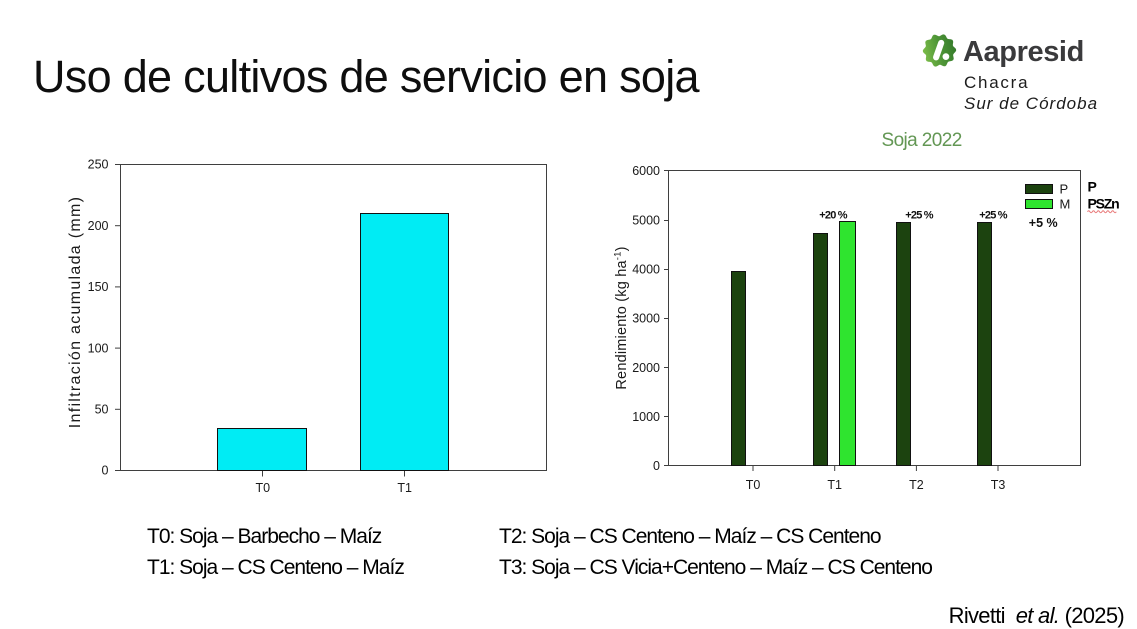 The width and height of the screenshot is (1137, 629). I want to click on svg-text: 5000, so click(646, 220).